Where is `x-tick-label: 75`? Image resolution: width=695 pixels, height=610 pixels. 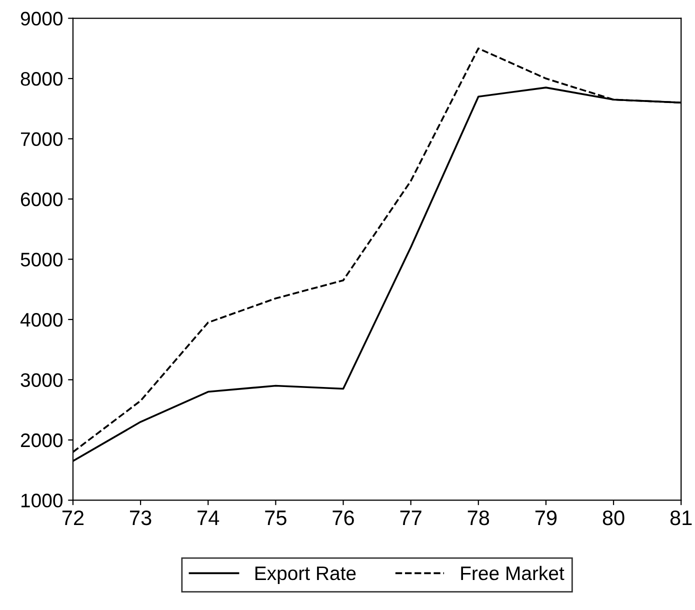 x-tick-label: 75 is located at coordinates (275, 518).